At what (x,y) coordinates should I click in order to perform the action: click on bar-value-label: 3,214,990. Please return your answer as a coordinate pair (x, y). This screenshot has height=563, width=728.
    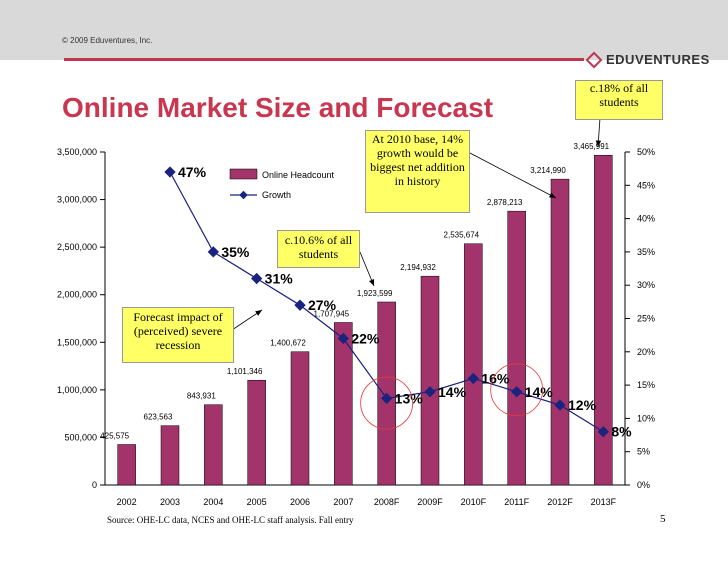
    Looking at the image, I should click on (548, 170).